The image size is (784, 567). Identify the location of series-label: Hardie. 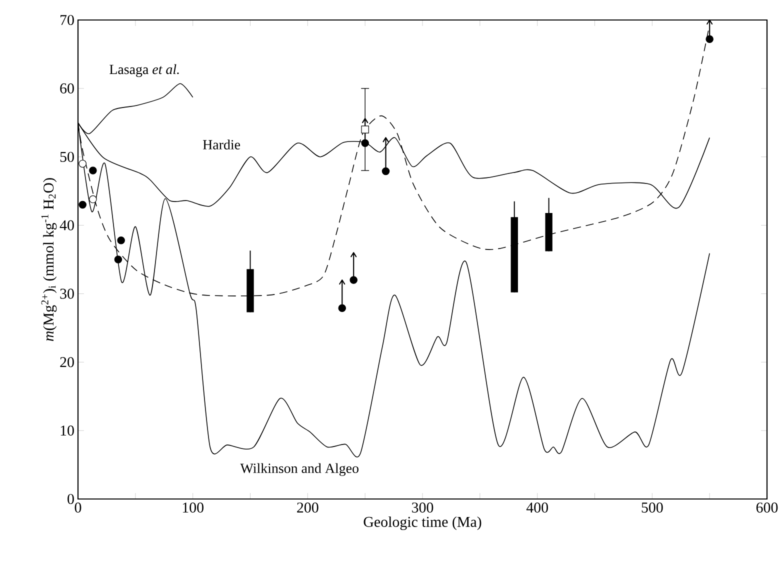
(221, 145).